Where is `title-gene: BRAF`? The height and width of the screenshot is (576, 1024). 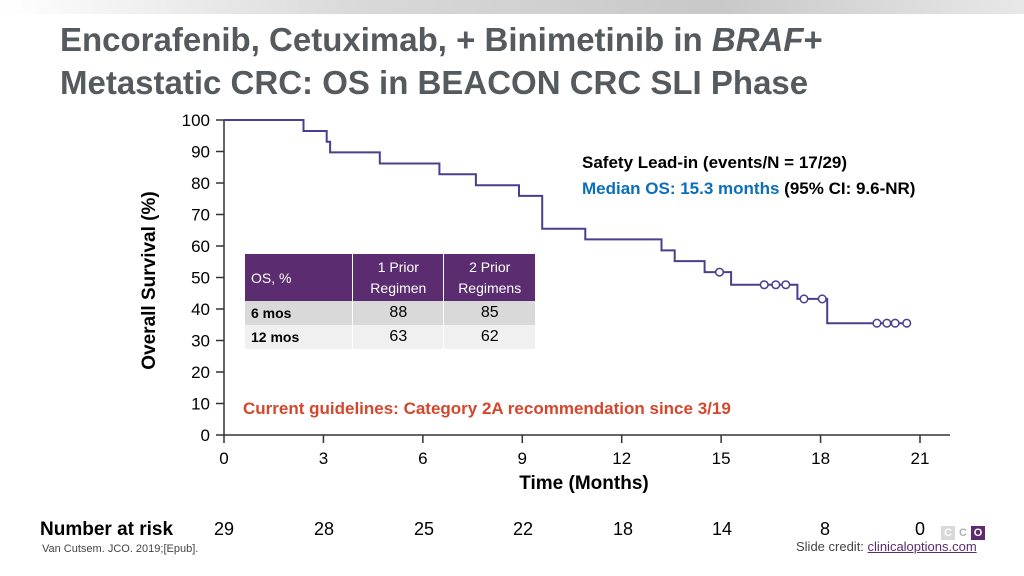
title-gene: BRAF is located at coordinates (757, 39).